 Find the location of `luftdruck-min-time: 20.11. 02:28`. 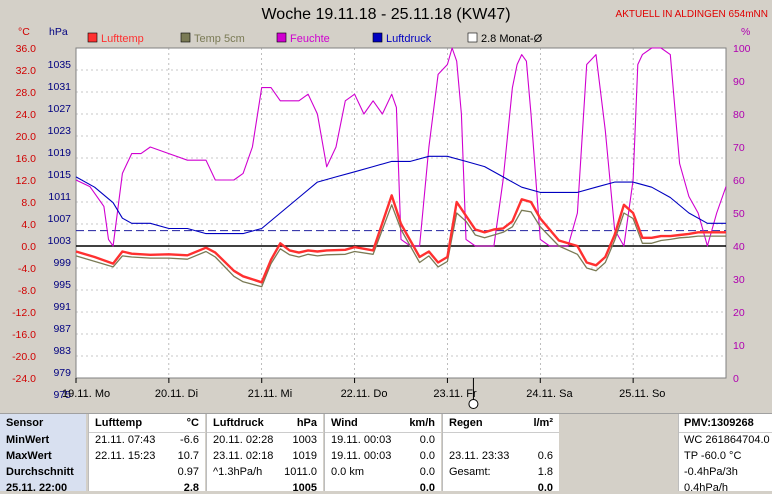

luftdruck-min-time: 20.11. 02:28 is located at coordinates (243, 440).